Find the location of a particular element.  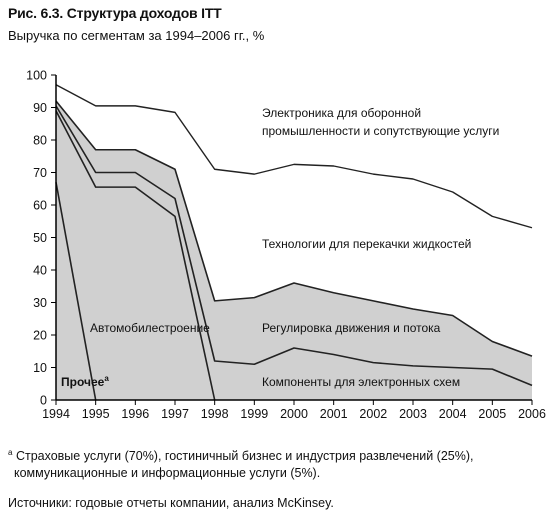

x-tick-label-2004: 2004 is located at coordinates (453, 414).